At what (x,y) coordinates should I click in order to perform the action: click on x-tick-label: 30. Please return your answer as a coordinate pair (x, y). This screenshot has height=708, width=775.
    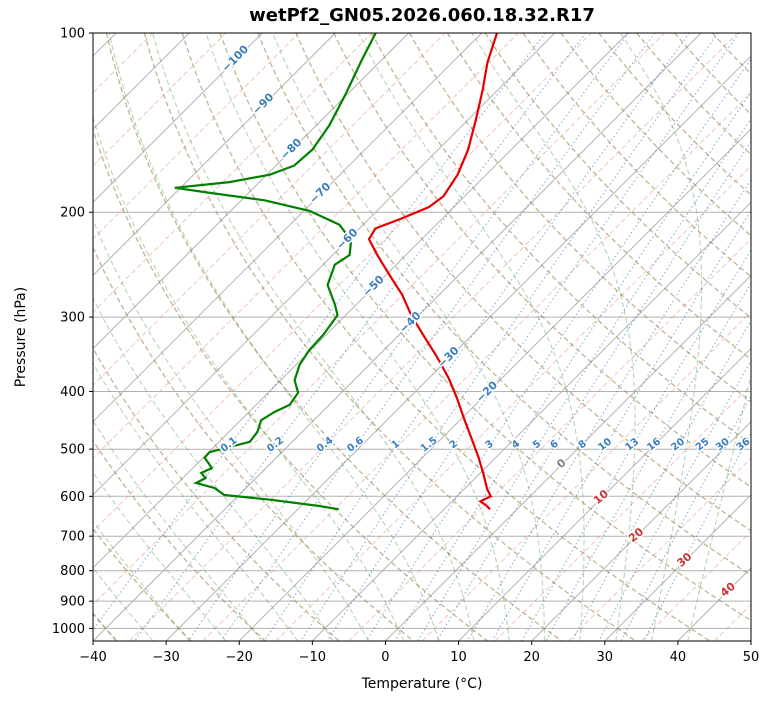
    Looking at the image, I should click on (605, 657).